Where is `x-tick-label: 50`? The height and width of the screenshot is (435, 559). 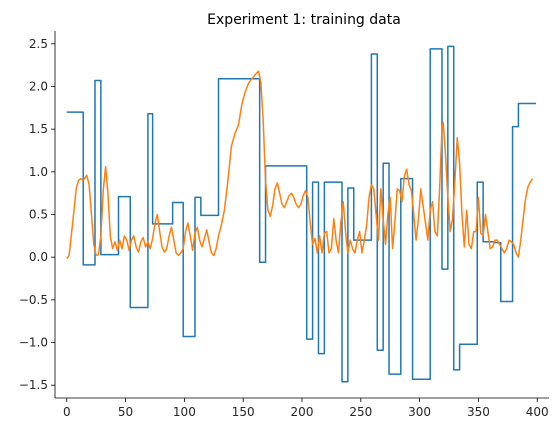
x-tick-label: 50 is located at coordinates (125, 412).